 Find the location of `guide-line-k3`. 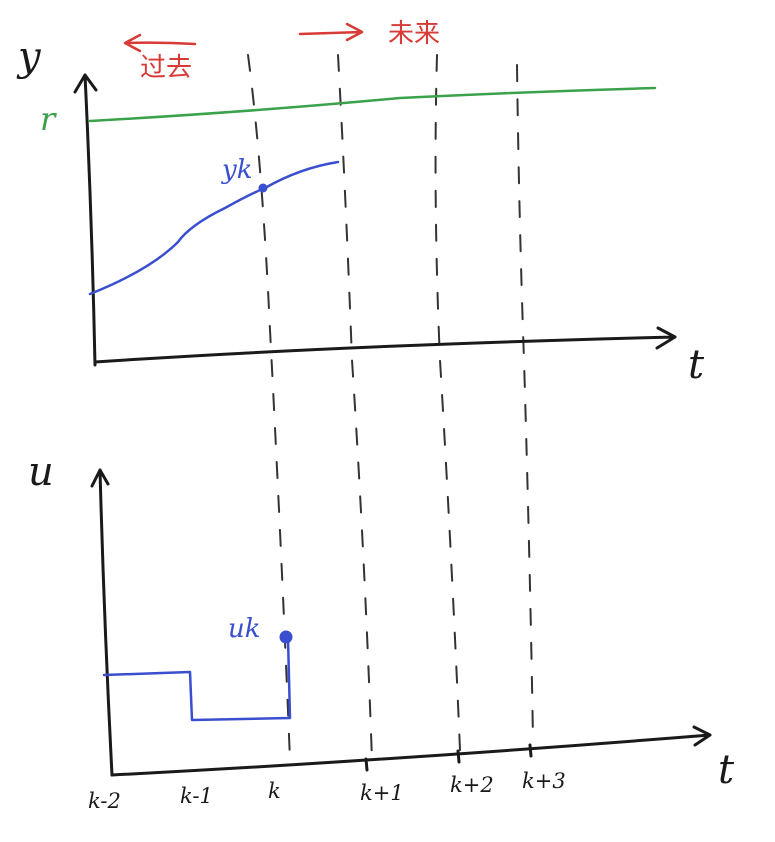

guide-line-k3 is located at coordinates (525, 402).